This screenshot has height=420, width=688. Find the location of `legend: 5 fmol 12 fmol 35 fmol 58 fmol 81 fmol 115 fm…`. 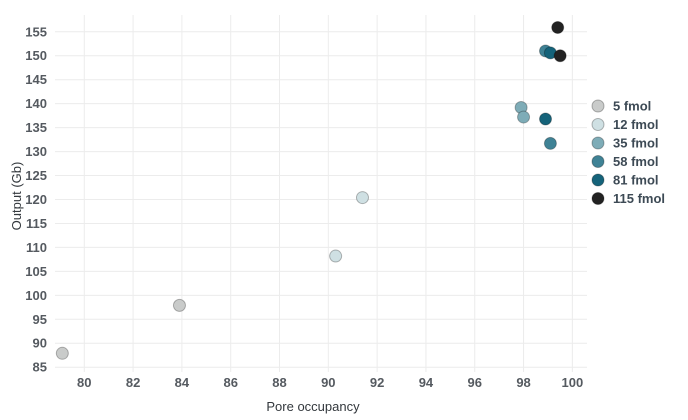

legend: 5 fmol 12 fmol 35 fmol 58 fmol 81 fmol 115 fm… is located at coordinates (628, 152).